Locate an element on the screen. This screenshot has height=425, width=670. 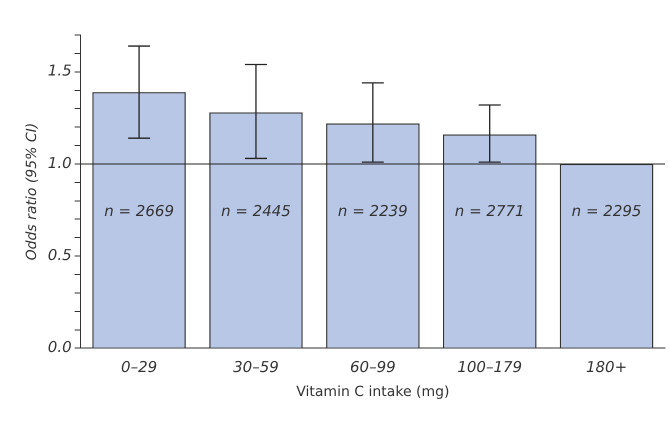
y-tick-label: 0.5 is located at coordinates (60, 255).